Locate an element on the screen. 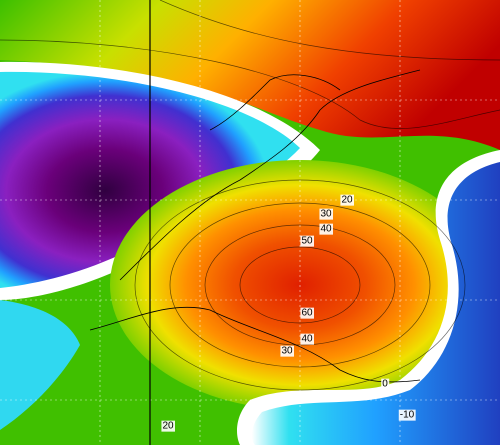  contour-label: -10 is located at coordinates (407, 415).